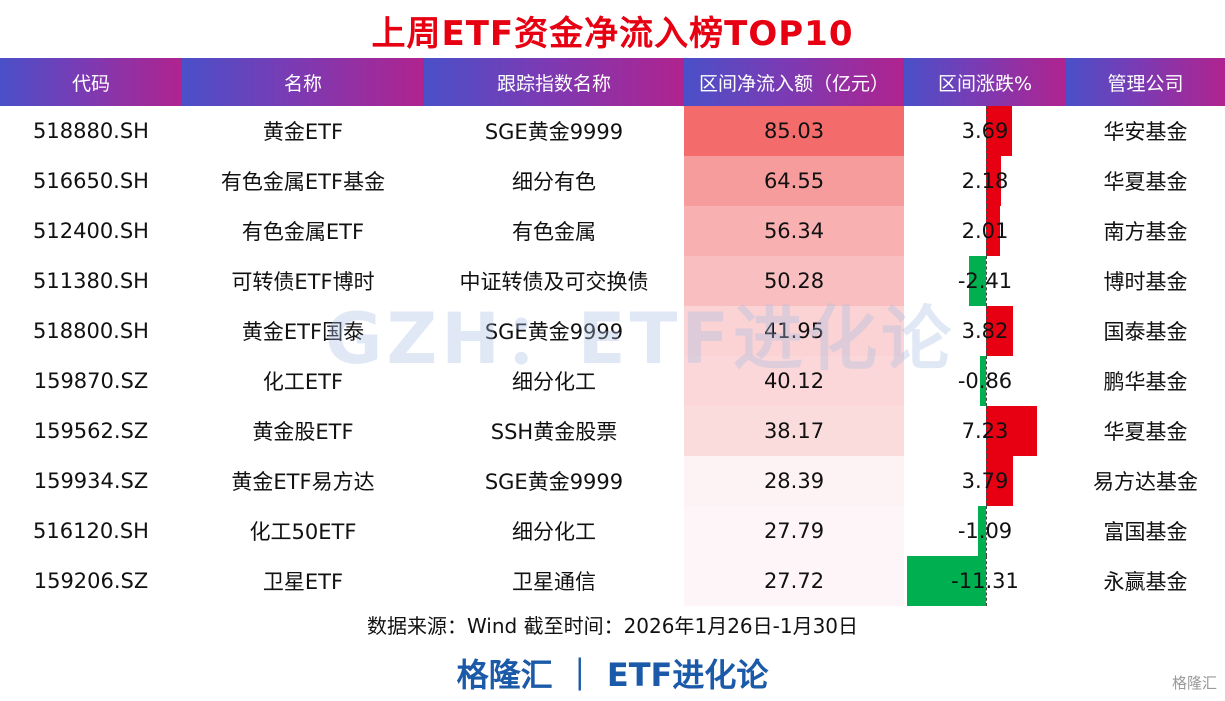  I want to click on footer-brand: 格隆汇 ｜ ETF进化论, so click(612, 675).